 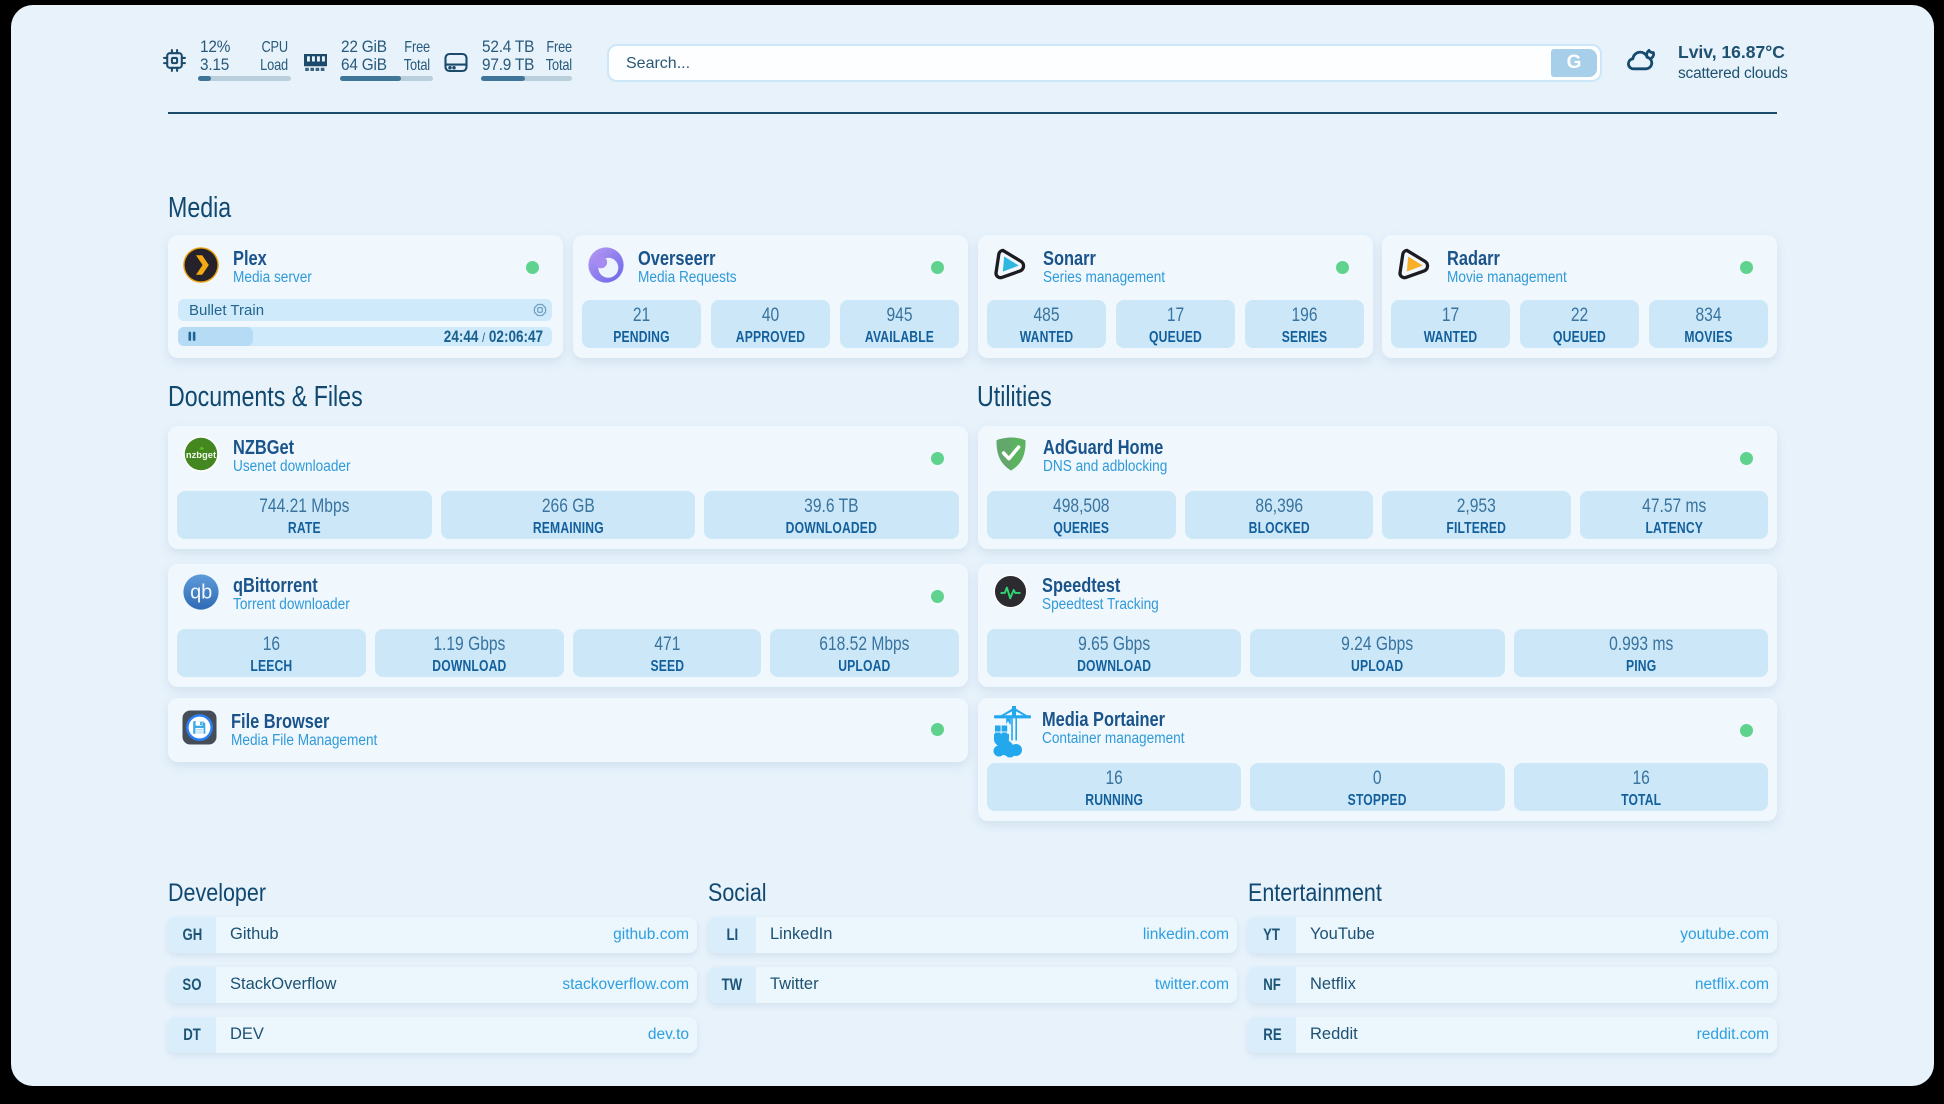 What do you see at coordinates (201, 454) in the screenshot?
I see `svg-text: nzbget` at bounding box center [201, 454].